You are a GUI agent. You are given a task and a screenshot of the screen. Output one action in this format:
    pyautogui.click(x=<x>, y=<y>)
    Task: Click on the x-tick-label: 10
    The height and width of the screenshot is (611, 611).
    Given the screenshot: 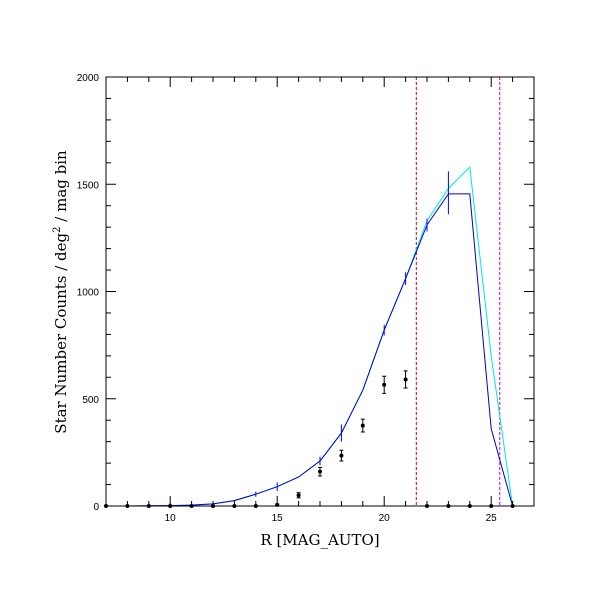 What is the action you would take?
    pyautogui.click(x=171, y=518)
    